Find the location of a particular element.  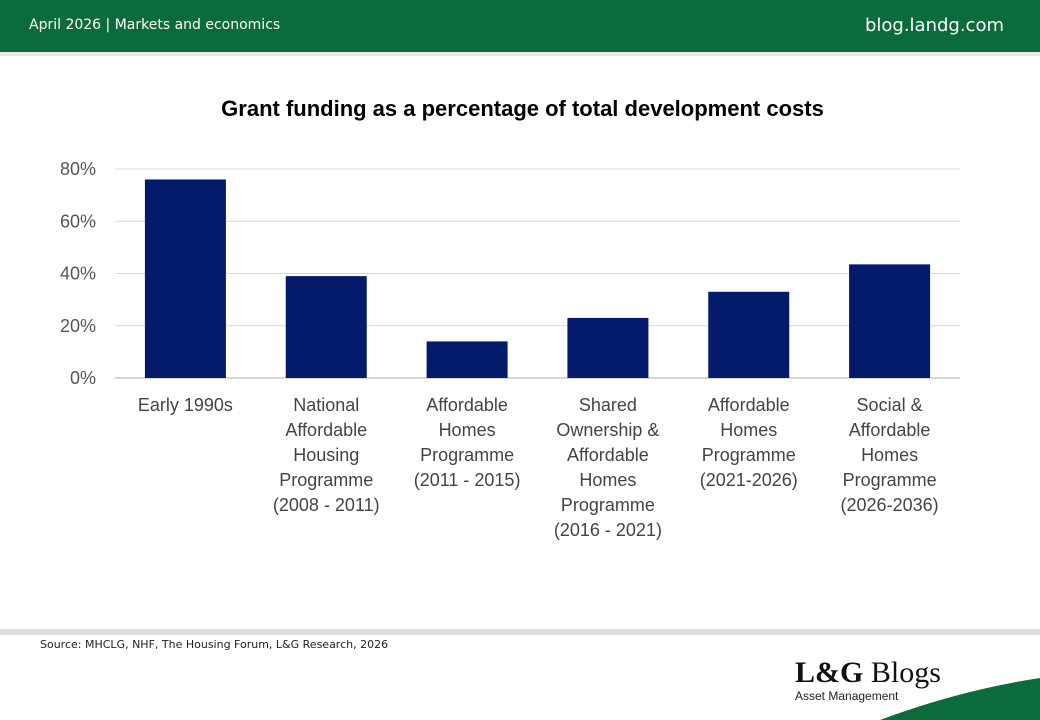

x-category-label: Ownership & is located at coordinates (607, 430).